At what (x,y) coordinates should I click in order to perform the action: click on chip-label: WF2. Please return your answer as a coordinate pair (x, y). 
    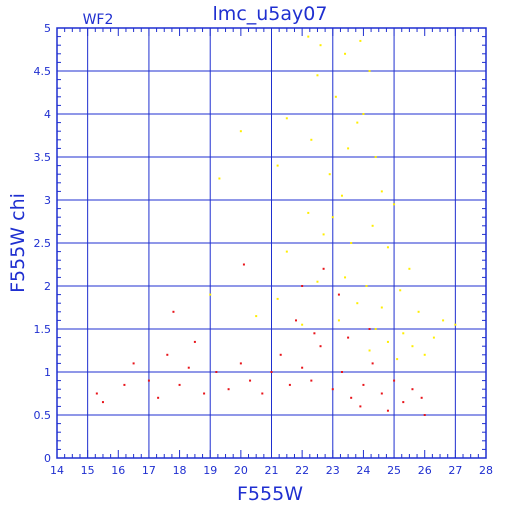
    Looking at the image, I should click on (98, 20).